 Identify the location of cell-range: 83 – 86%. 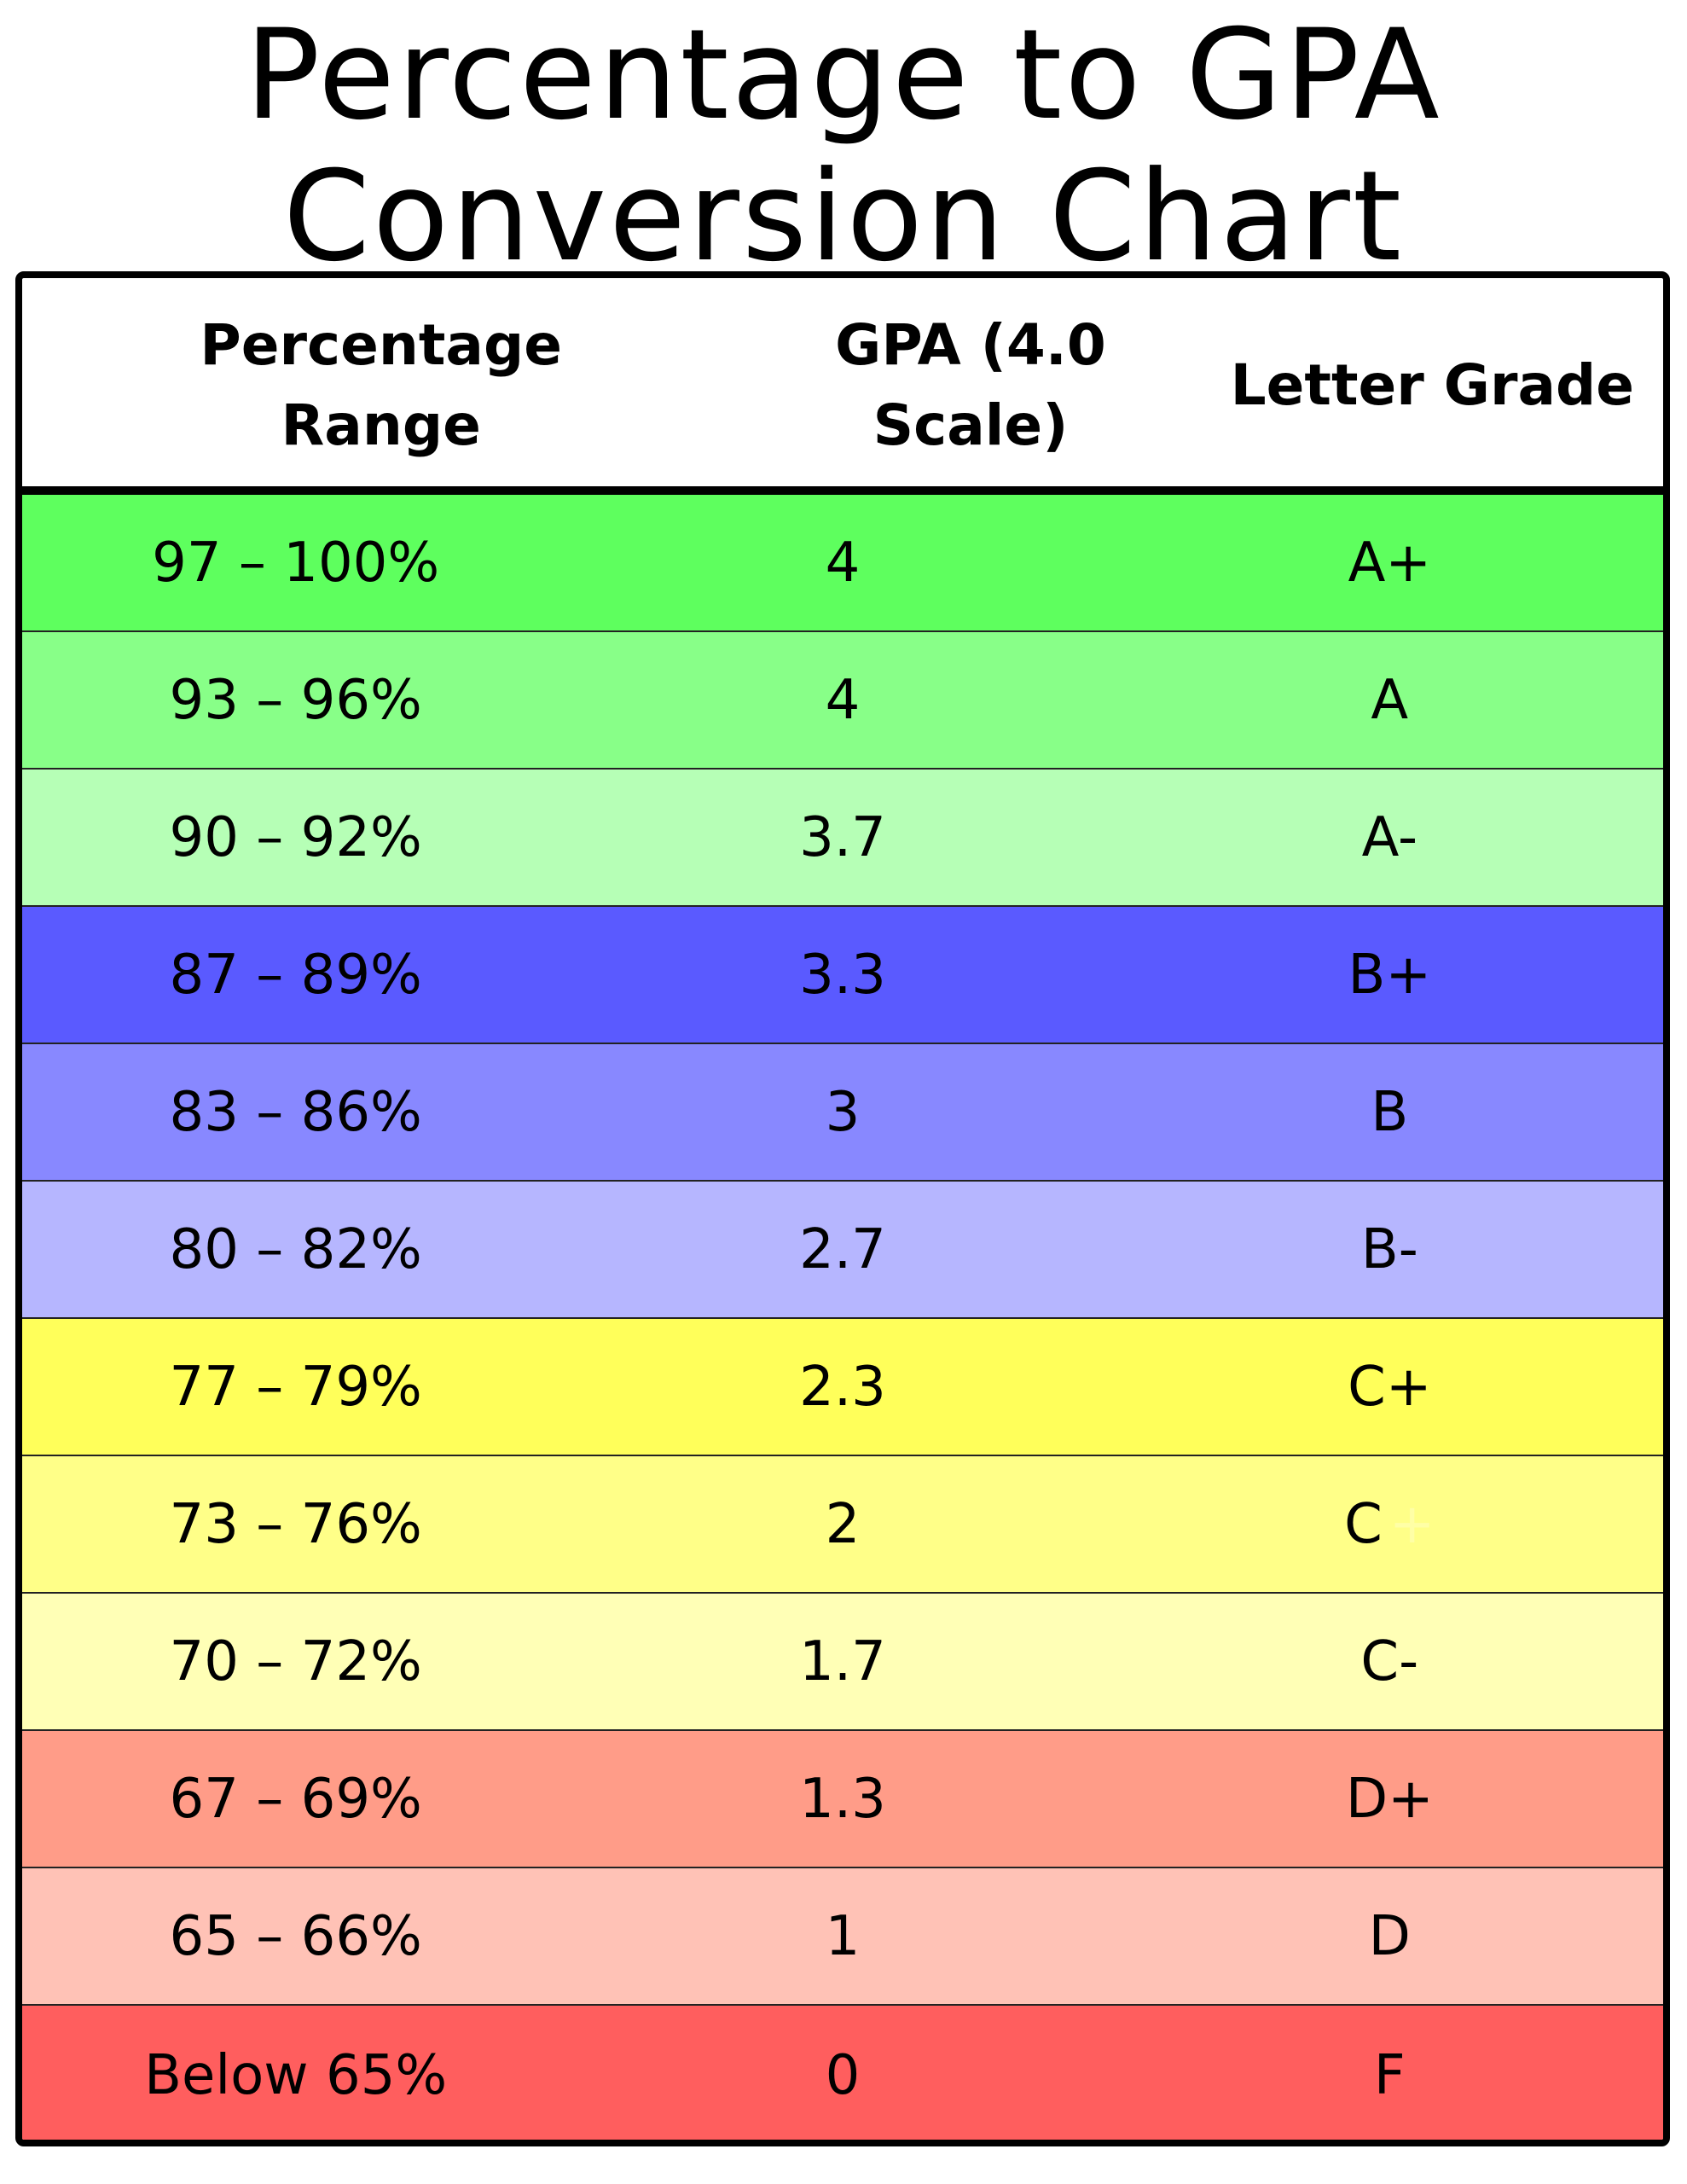
(296, 1112).